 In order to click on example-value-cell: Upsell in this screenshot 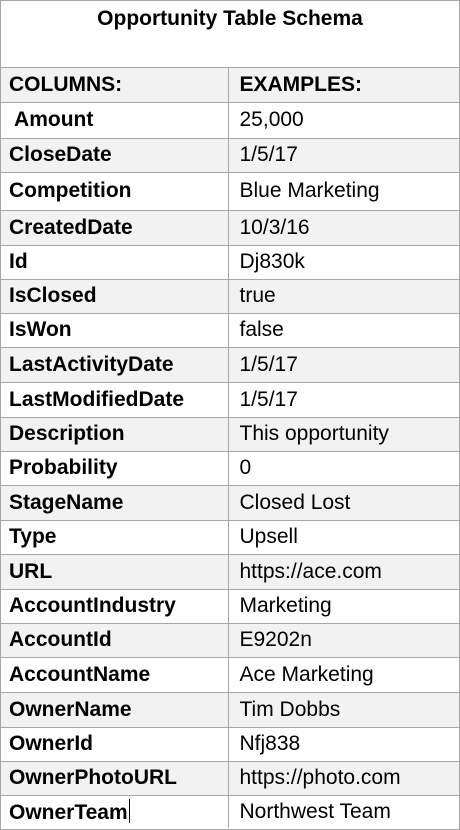, I will do `click(343, 537)`.